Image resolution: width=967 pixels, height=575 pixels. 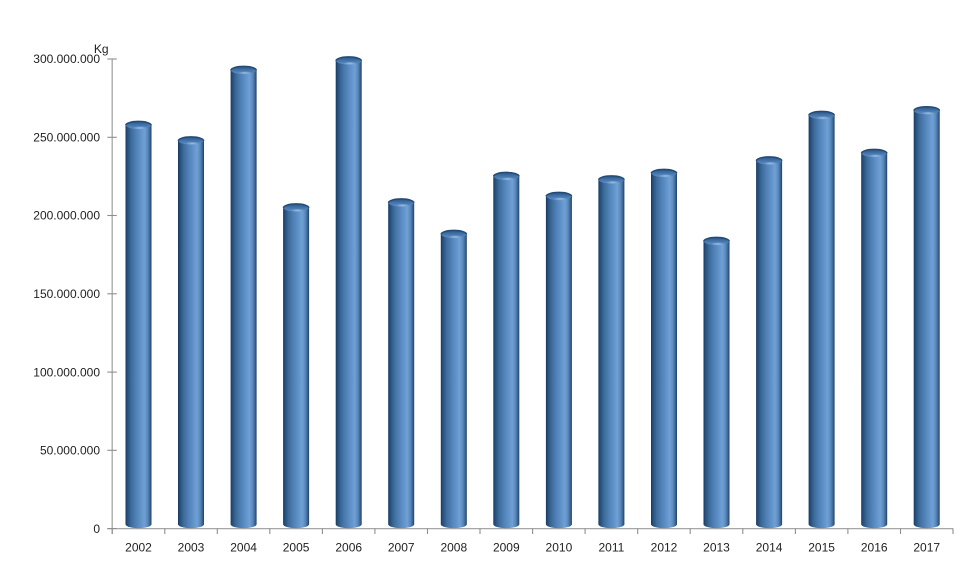 I want to click on svg-text: 2009, so click(x=506, y=548).